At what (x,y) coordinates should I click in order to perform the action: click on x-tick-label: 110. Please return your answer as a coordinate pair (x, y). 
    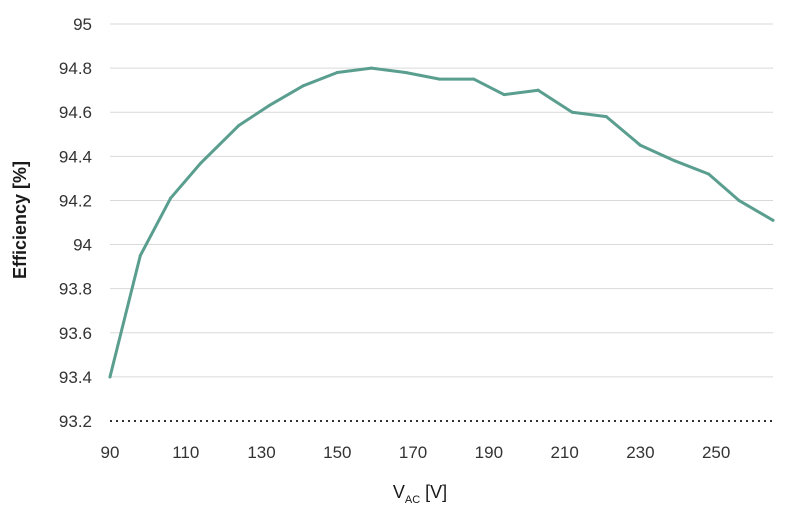
    Looking at the image, I should click on (185, 452).